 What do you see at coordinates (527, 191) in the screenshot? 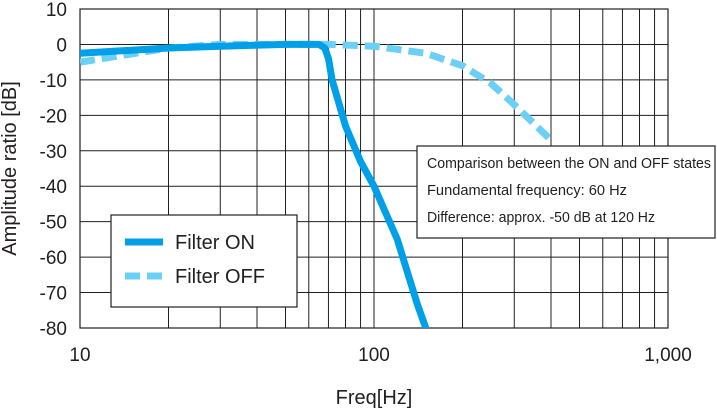
I see `annotation-line-fundamental: Fundamental frequency: 60 Hz` at bounding box center [527, 191].